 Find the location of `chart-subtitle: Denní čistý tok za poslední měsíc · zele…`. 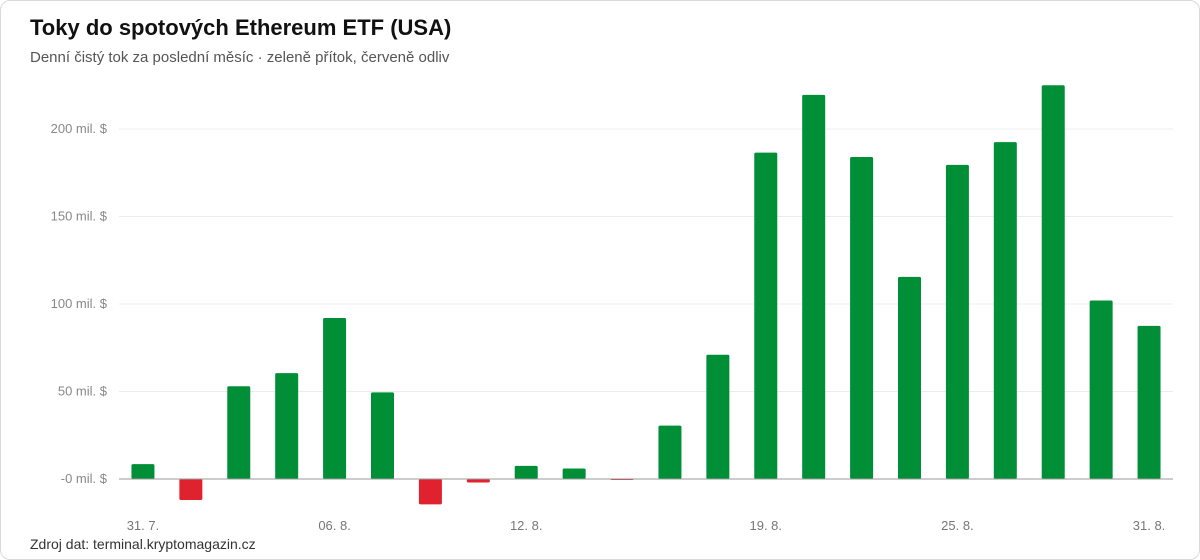

chart-subtitle: Denní čistý tok za poslední měsíc · zele… is located at coordinates (240, 57).